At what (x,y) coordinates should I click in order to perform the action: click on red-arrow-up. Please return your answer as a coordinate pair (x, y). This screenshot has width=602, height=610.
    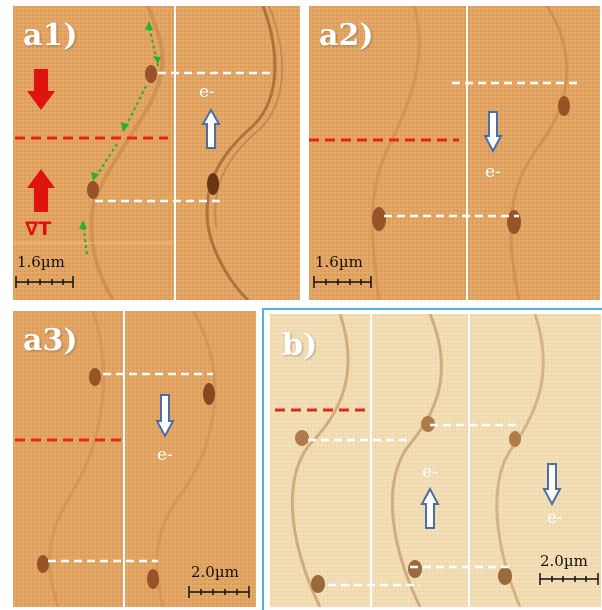
    Looking at the image, I should click on (41, 190).